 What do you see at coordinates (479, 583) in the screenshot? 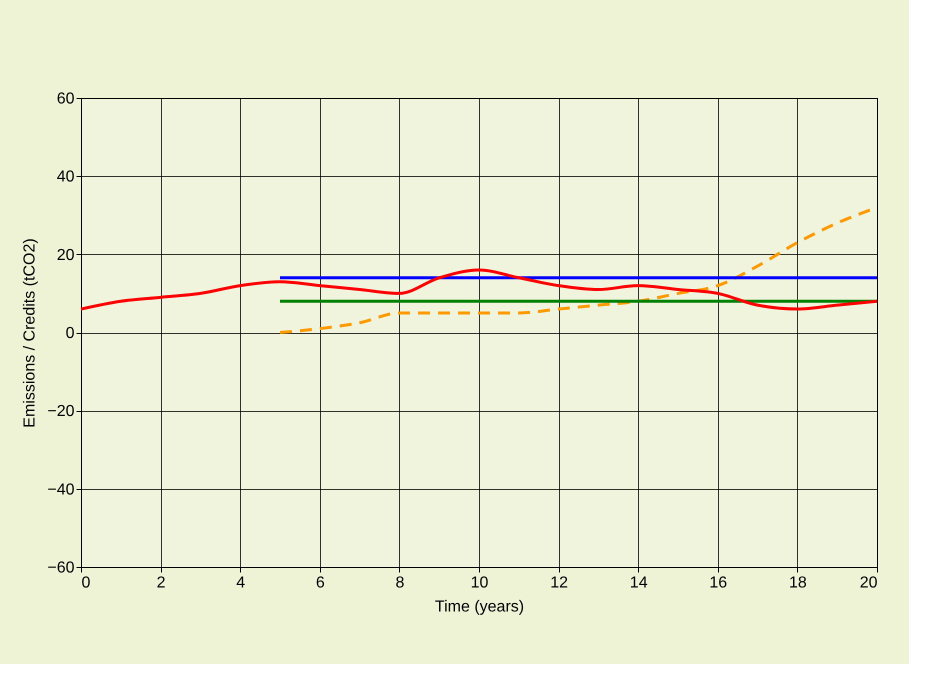
I see `x-tick-label: 10` at bounding box center [479, 583].